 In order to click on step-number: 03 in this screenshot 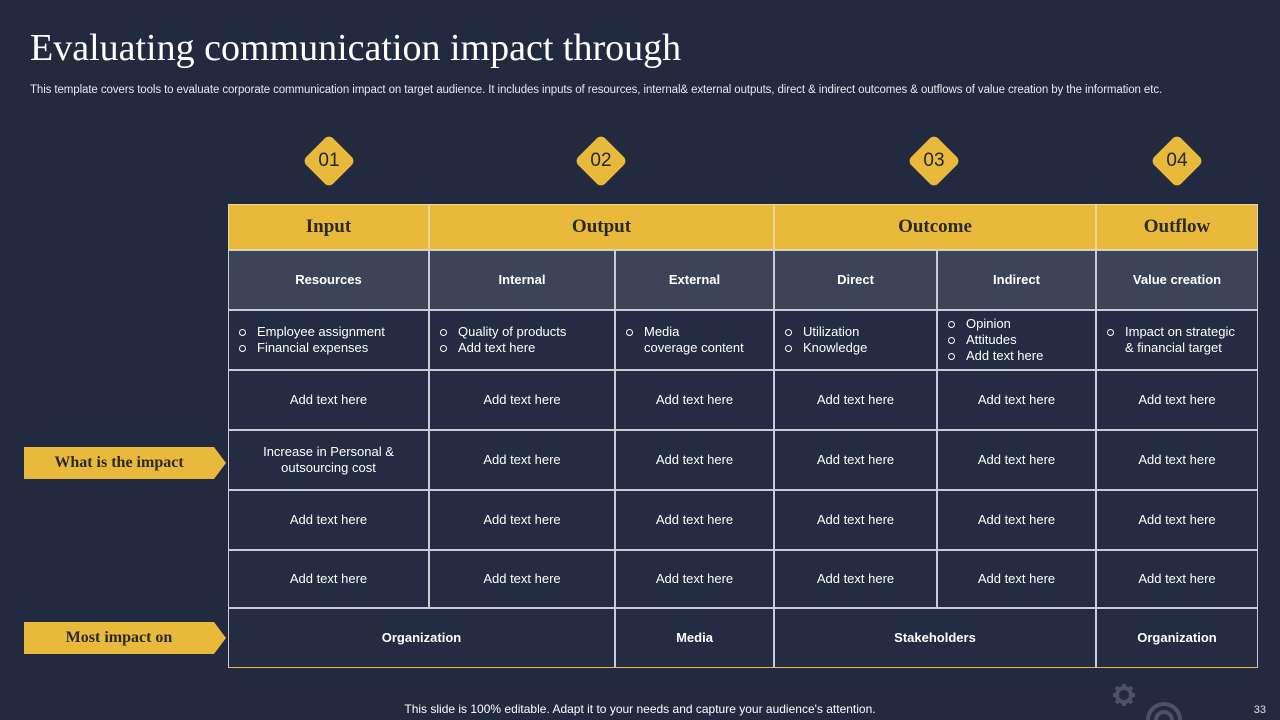, I will do `click(934, 160)`.